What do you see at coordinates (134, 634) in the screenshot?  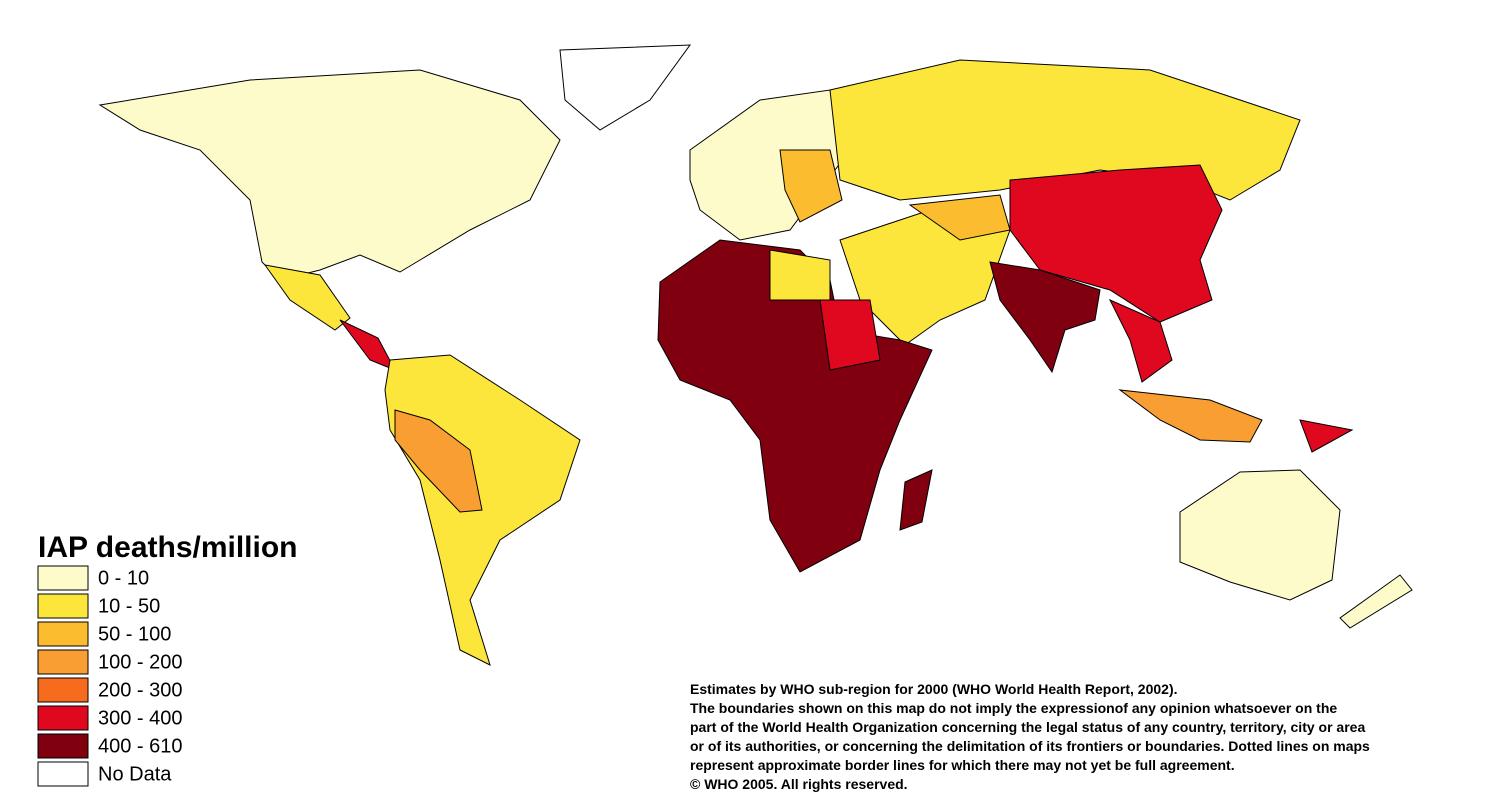 I see `legend-label: 50 - 100` at bounding box center [134, 634].